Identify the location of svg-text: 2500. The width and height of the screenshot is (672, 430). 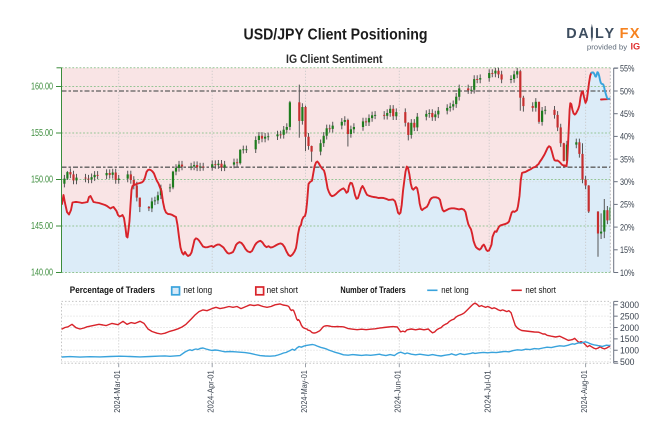
(629, 316).